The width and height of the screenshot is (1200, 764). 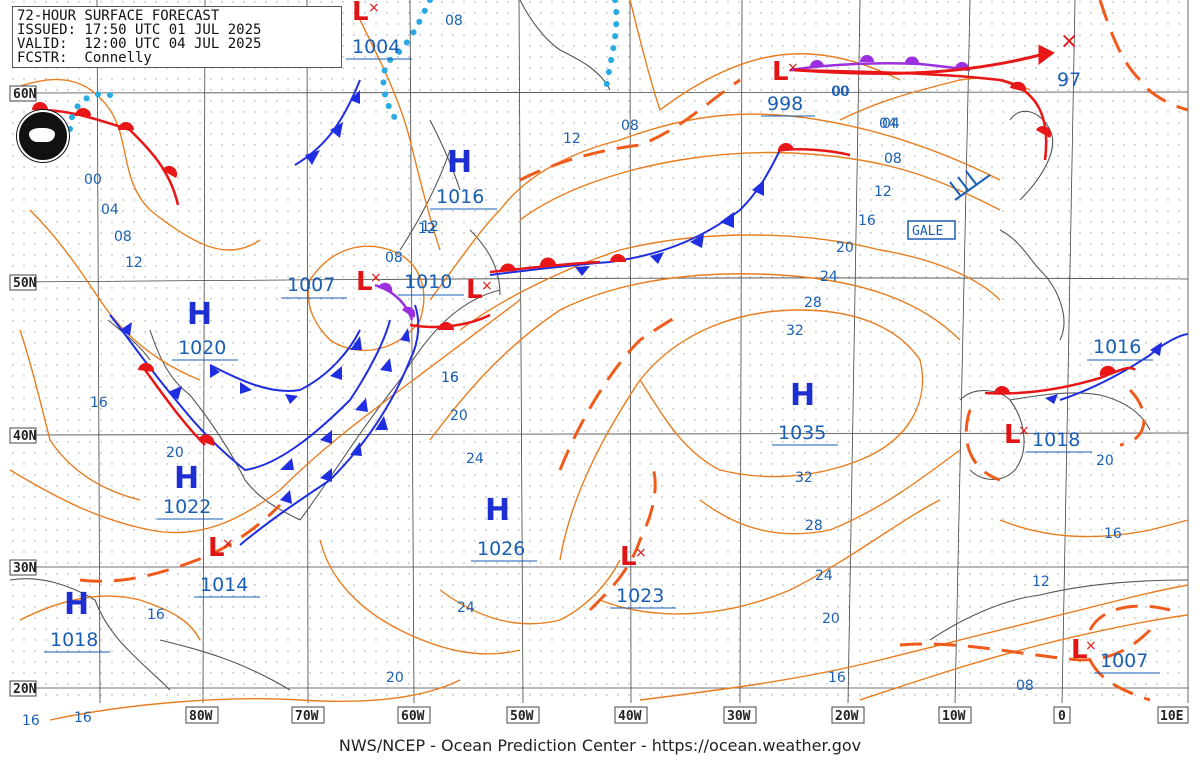 What do you see at coordinates (43, 136) in the screenshot?
I see `noaa-logo-icon` at bounding box center [43, 136].